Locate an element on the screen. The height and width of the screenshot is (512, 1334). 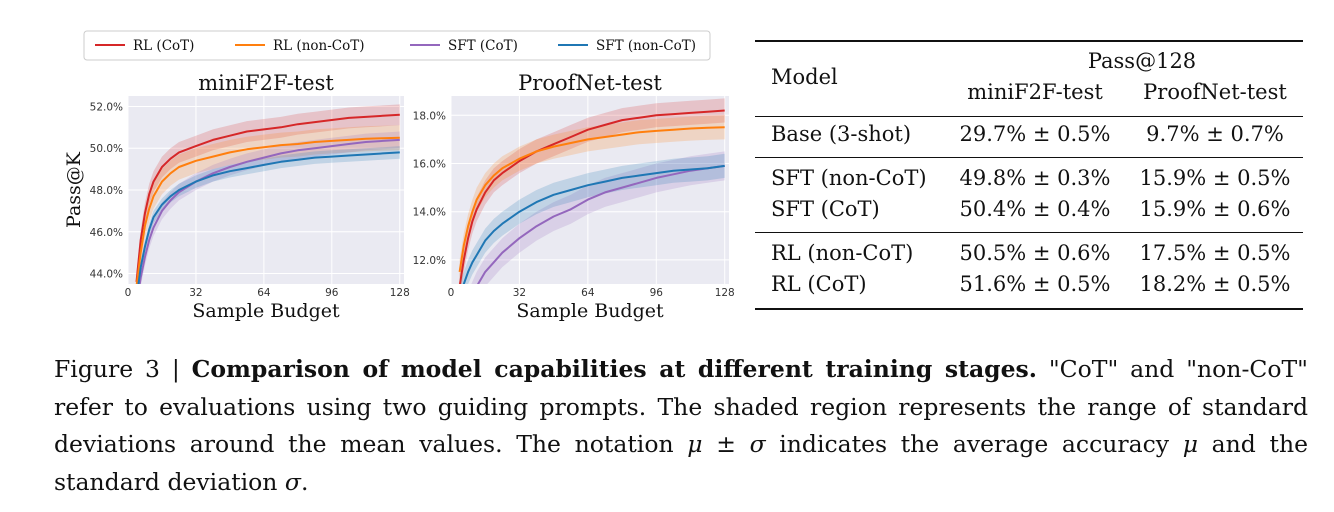
error-bands is located at coordinates (268, 194).